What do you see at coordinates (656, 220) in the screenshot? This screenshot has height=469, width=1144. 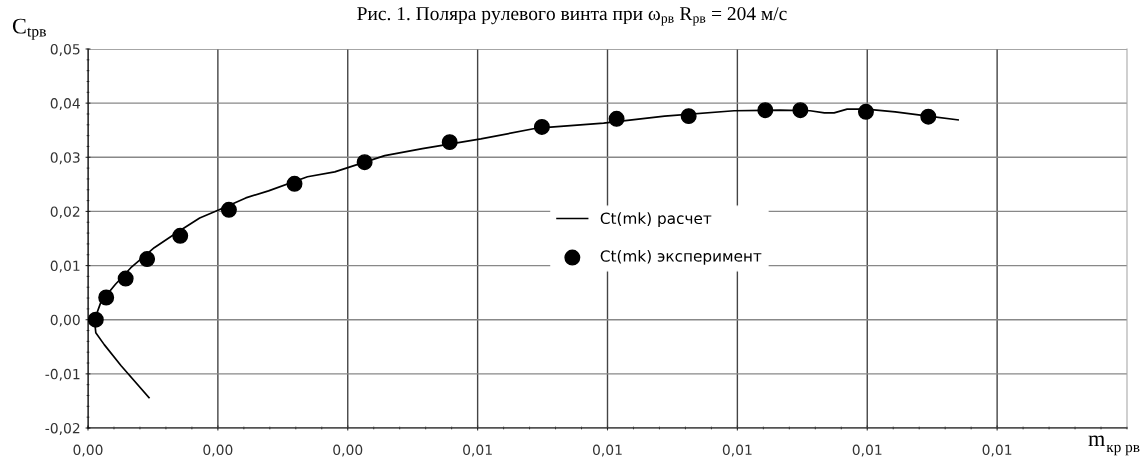 I see `legend-label: Ct(mk) расчет` at bounding box center [656, 220].